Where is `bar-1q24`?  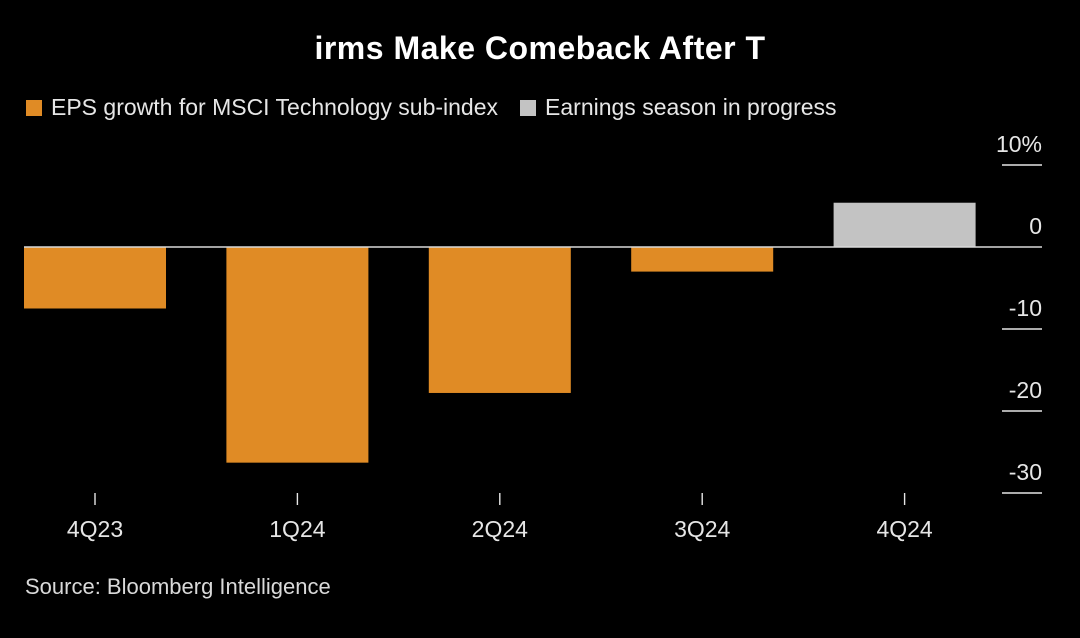
bar-1q24 is located at coordinates (297, 355).